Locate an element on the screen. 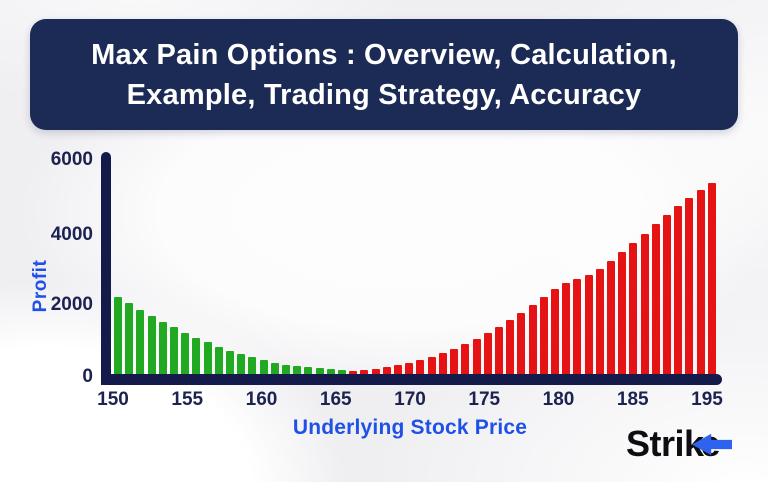 The height and width of the screenshot is (482, 768). x-axis-line is located at coordinates (411, 379).